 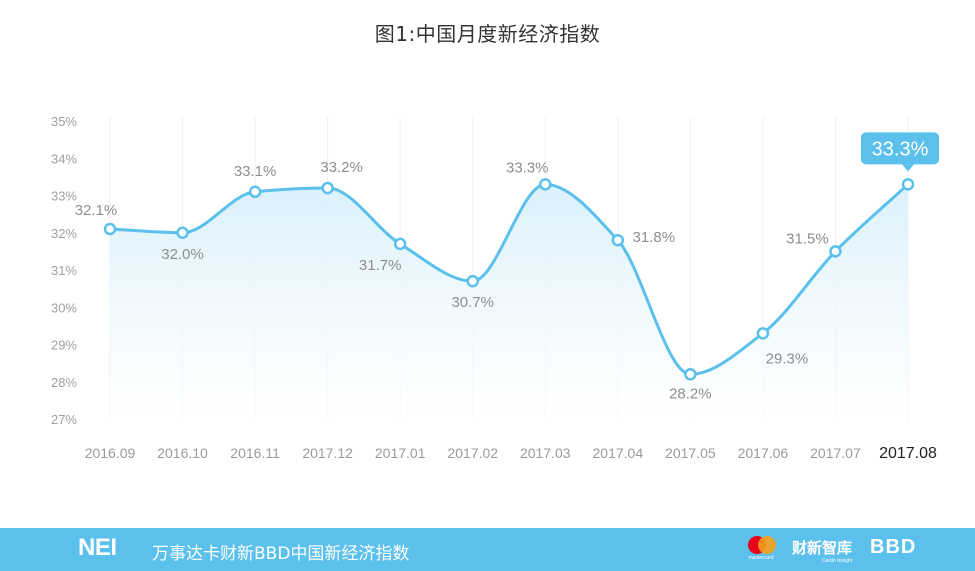 I want to click on mastercard-caption: mastercard, so click(x=761, y=558).